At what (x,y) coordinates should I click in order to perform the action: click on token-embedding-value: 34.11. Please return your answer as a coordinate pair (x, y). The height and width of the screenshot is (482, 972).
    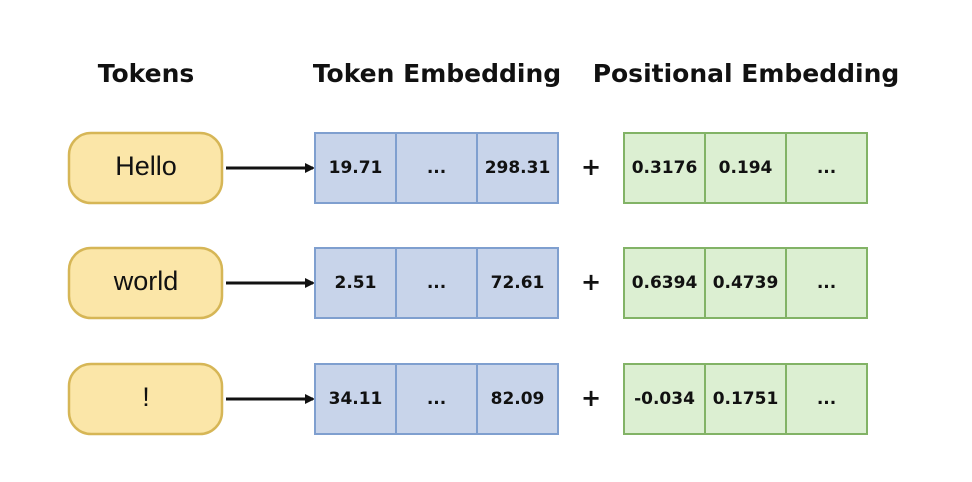
    Looking at the image, I should click on (356, 399).